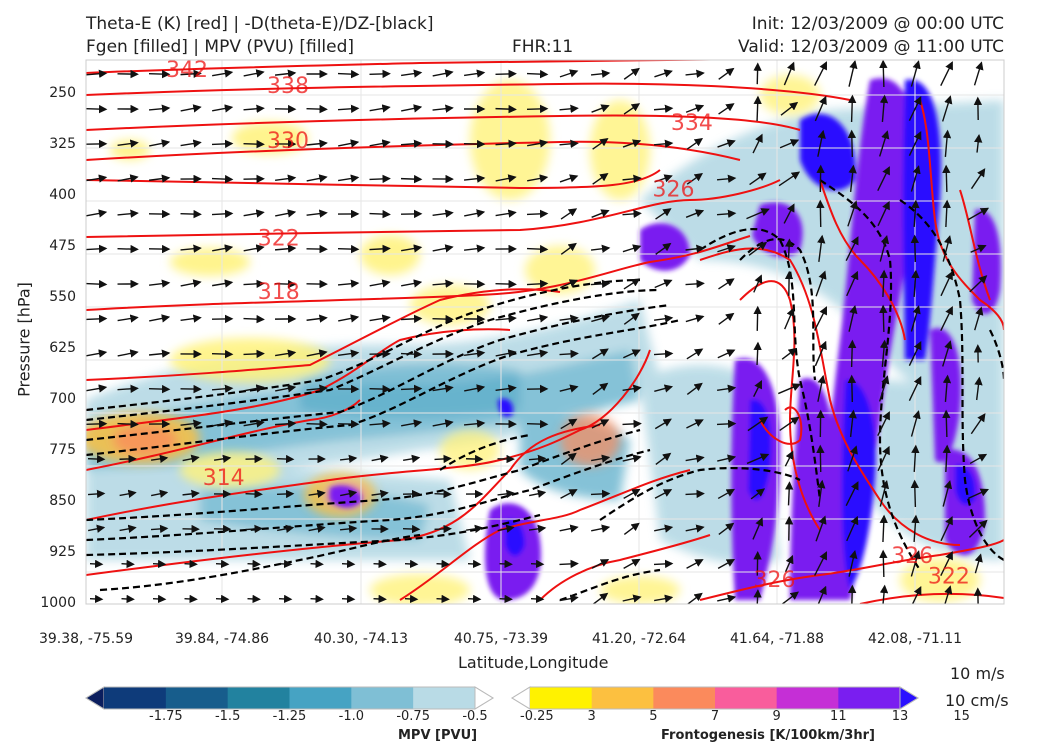  Describe the element at coordinates (949, 576) in the screenshot. I see `theta-e-label: 322` at that location.